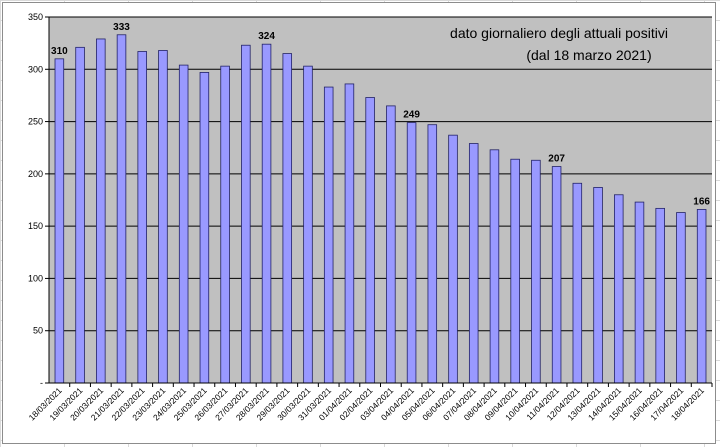 This screenshot has width=720, height=447. I want to click on chart-title-line-1: dato giornaliero degli attuali positivi, so click(559, 33).